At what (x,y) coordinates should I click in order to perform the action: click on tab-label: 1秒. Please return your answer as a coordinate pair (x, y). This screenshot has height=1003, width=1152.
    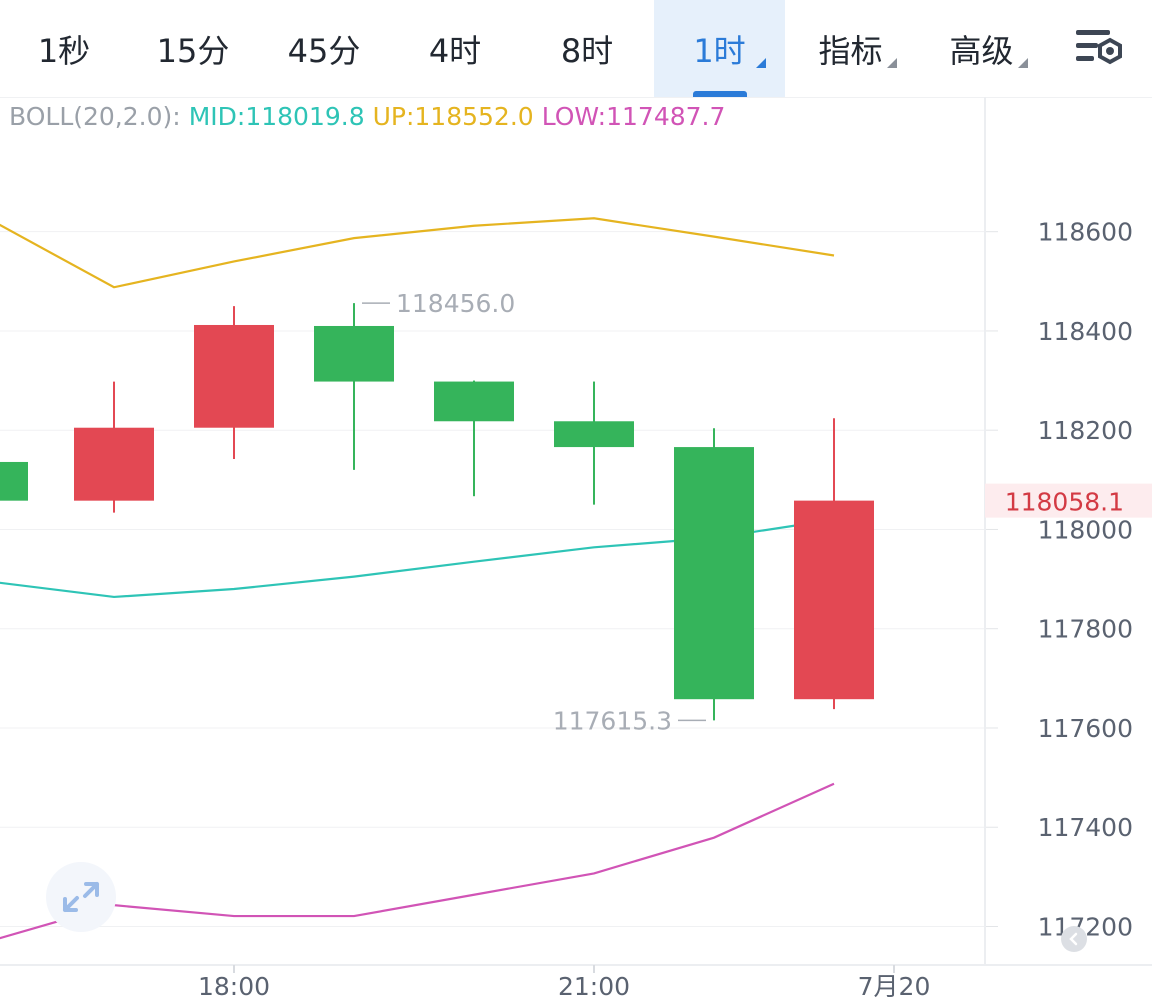
    Looking at the image, I should click on (64, 50).